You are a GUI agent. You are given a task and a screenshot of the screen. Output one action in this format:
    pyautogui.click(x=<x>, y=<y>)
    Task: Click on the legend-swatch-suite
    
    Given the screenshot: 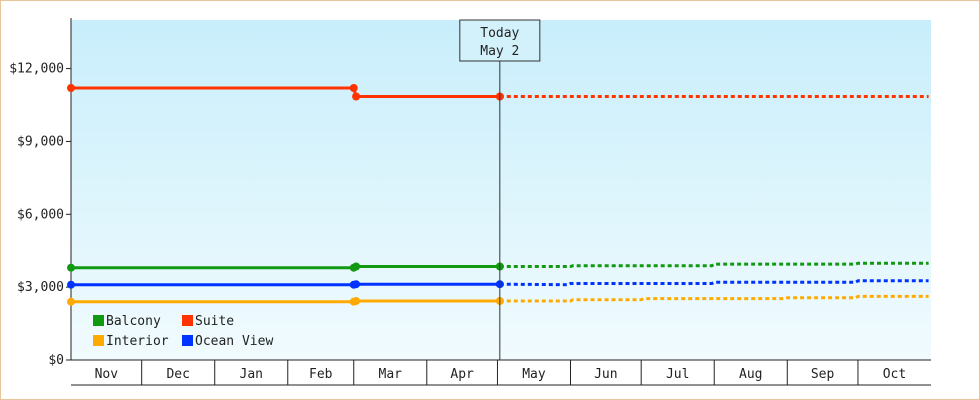 What is the action you would take?
    pyautogui.click(x=187, y=320)
    